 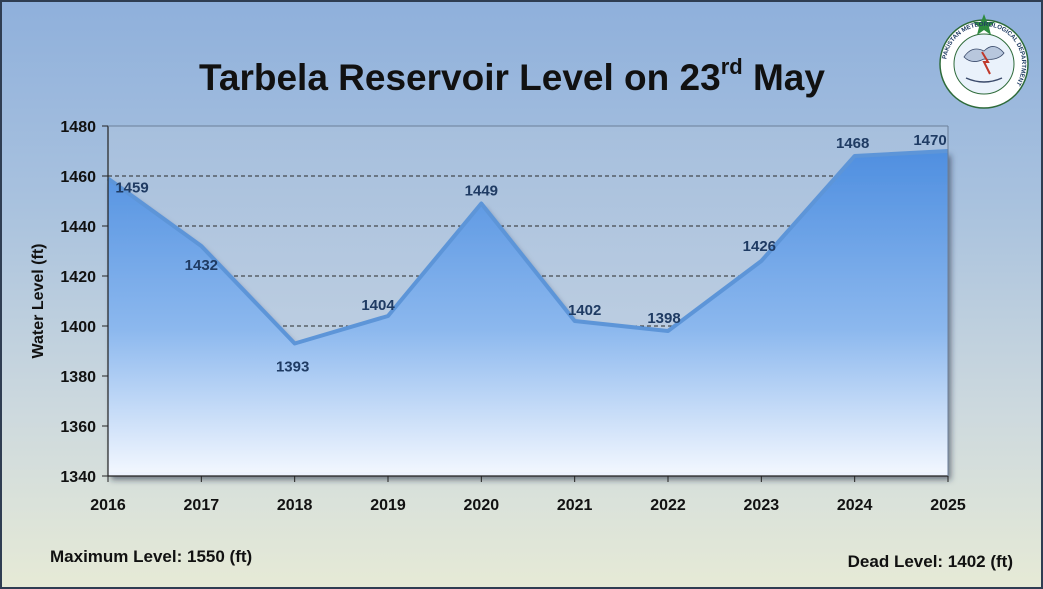 I want to click on x-tick-label: 2020, so click(x=482, y=505).